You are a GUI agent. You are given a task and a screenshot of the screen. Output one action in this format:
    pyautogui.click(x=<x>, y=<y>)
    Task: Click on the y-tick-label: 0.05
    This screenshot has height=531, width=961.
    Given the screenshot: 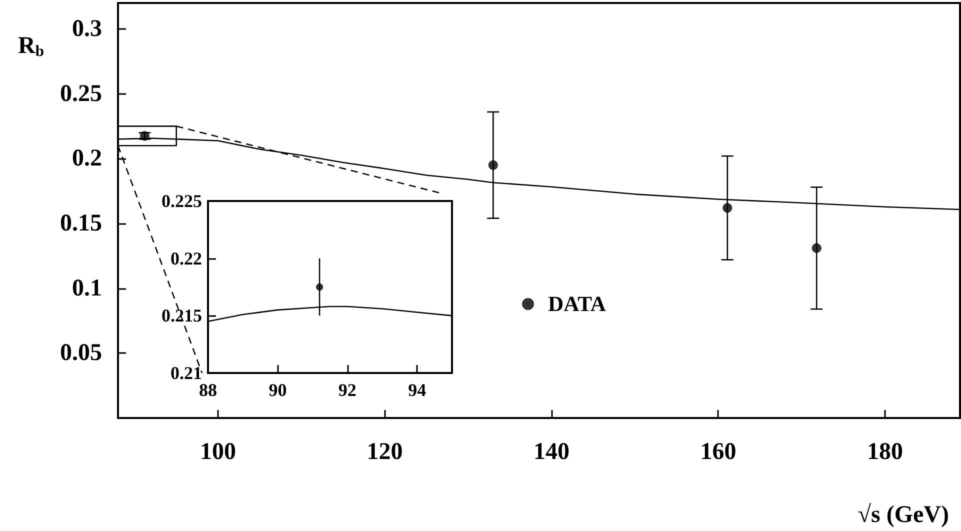 What is the action you would take?
    pyautogui.click(x=81, y=353)
    